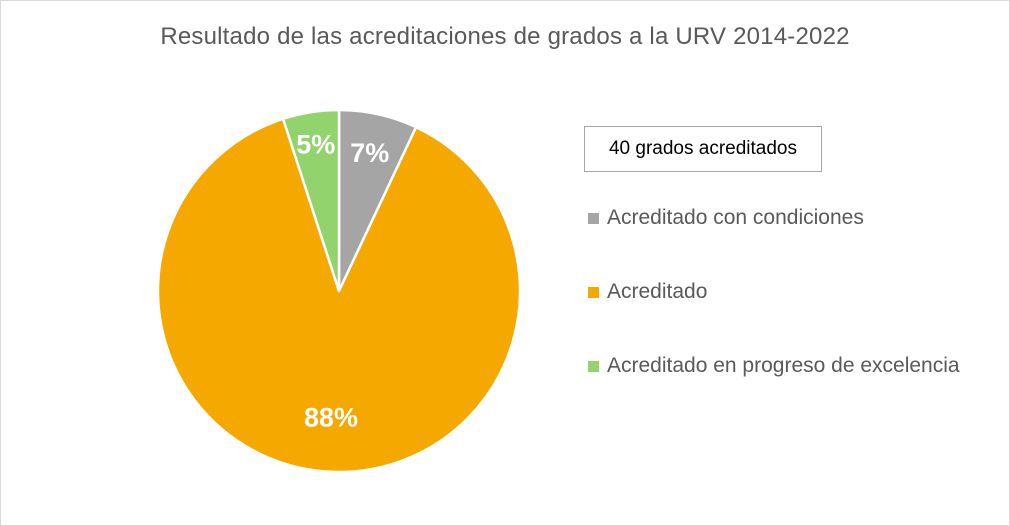  What do you see at coordinates (331, 417) in the screenshot?
I see `slice-data-label: 88%` at bounding box center [331, 417].